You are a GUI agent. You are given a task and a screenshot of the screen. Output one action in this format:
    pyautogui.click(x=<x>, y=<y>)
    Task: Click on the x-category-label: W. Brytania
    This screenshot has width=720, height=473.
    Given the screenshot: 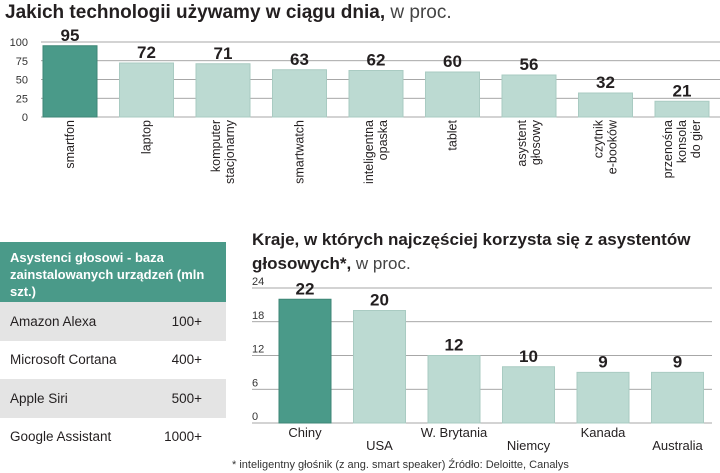 What is the action you would take?
    pyautogui.click(x=454, y=432)
    